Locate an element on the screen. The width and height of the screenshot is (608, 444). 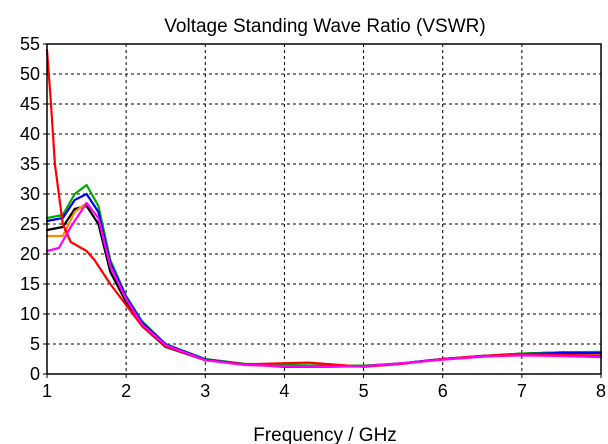
x-tick-label: 6 is located at coordinates (443, 391).